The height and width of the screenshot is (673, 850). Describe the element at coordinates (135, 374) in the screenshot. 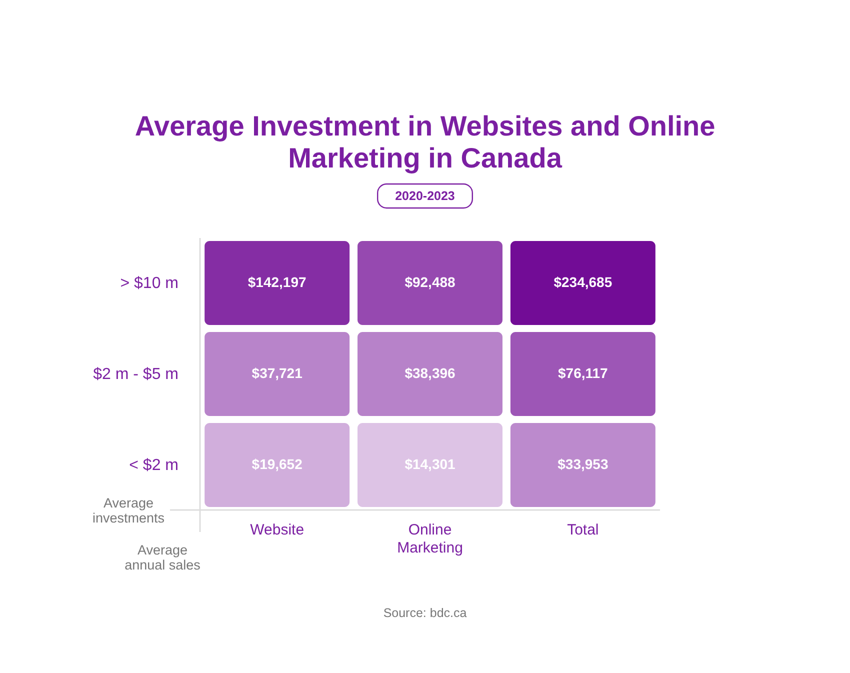

I see `y-tick-label: $2 m - $5 m` at that location.